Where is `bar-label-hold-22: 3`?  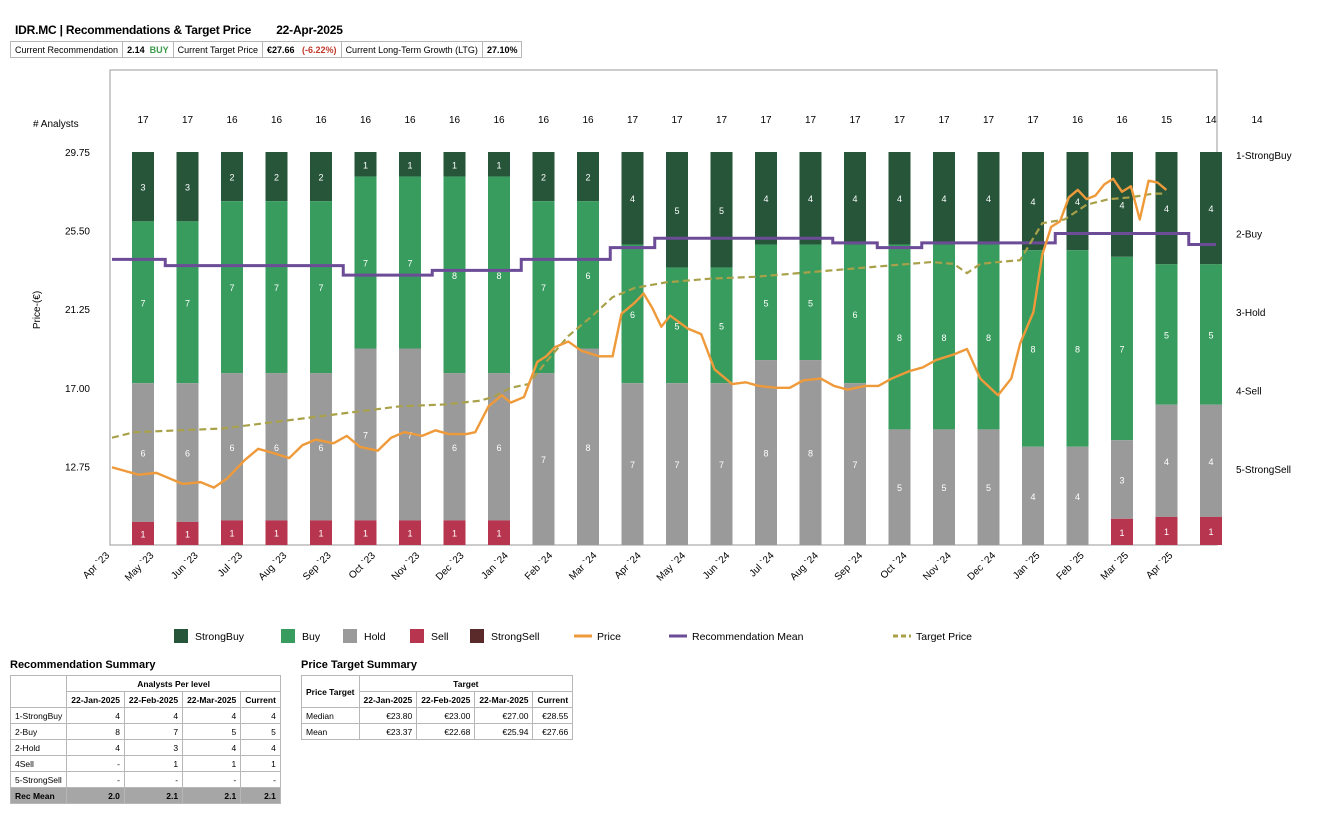 bar-label-hold-22: 3 is located at coordinates (1121, 481).